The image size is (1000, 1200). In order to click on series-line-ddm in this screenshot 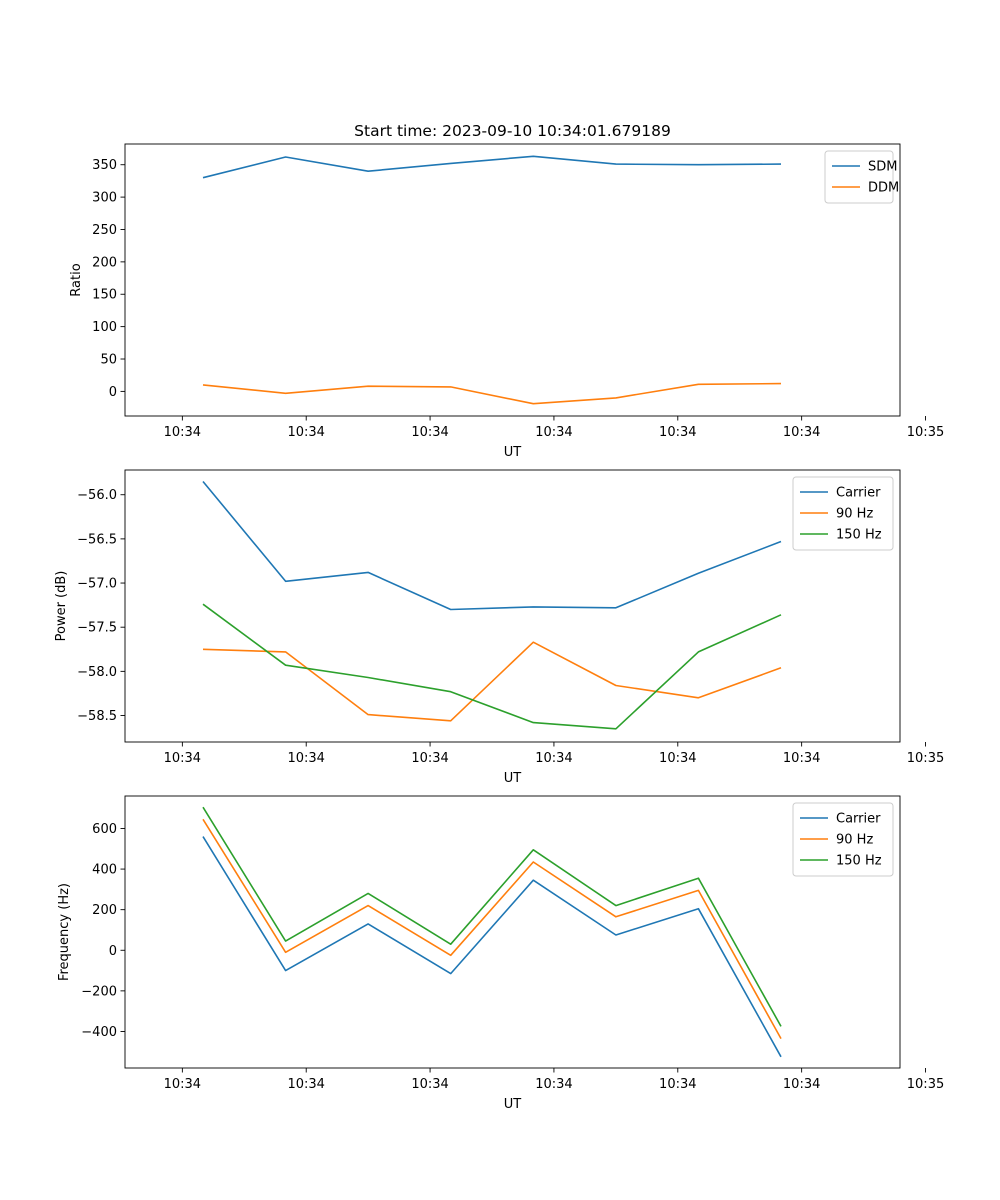, I will do `click(492, 393)`.